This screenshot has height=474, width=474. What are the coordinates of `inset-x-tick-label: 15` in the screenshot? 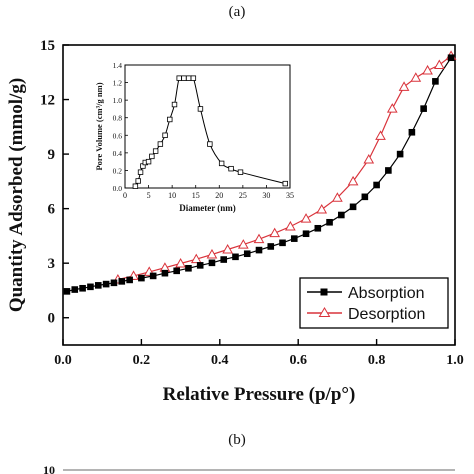 It's located at (196, 195).